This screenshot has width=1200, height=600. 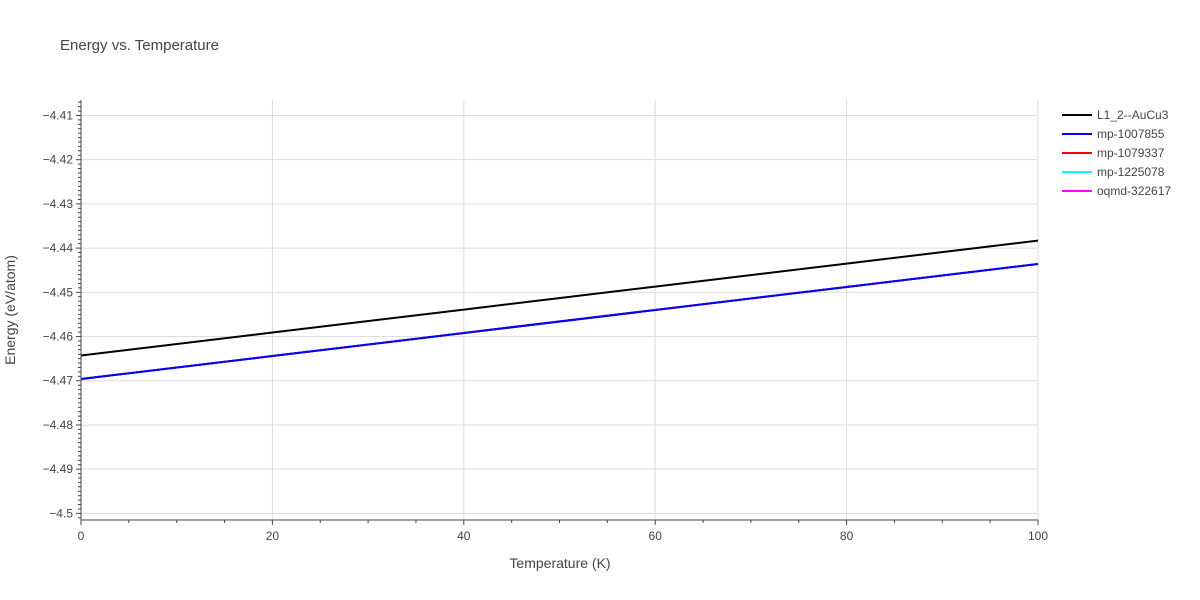 I want to click on x-tick-label: 80, so click(x=847, y=536).